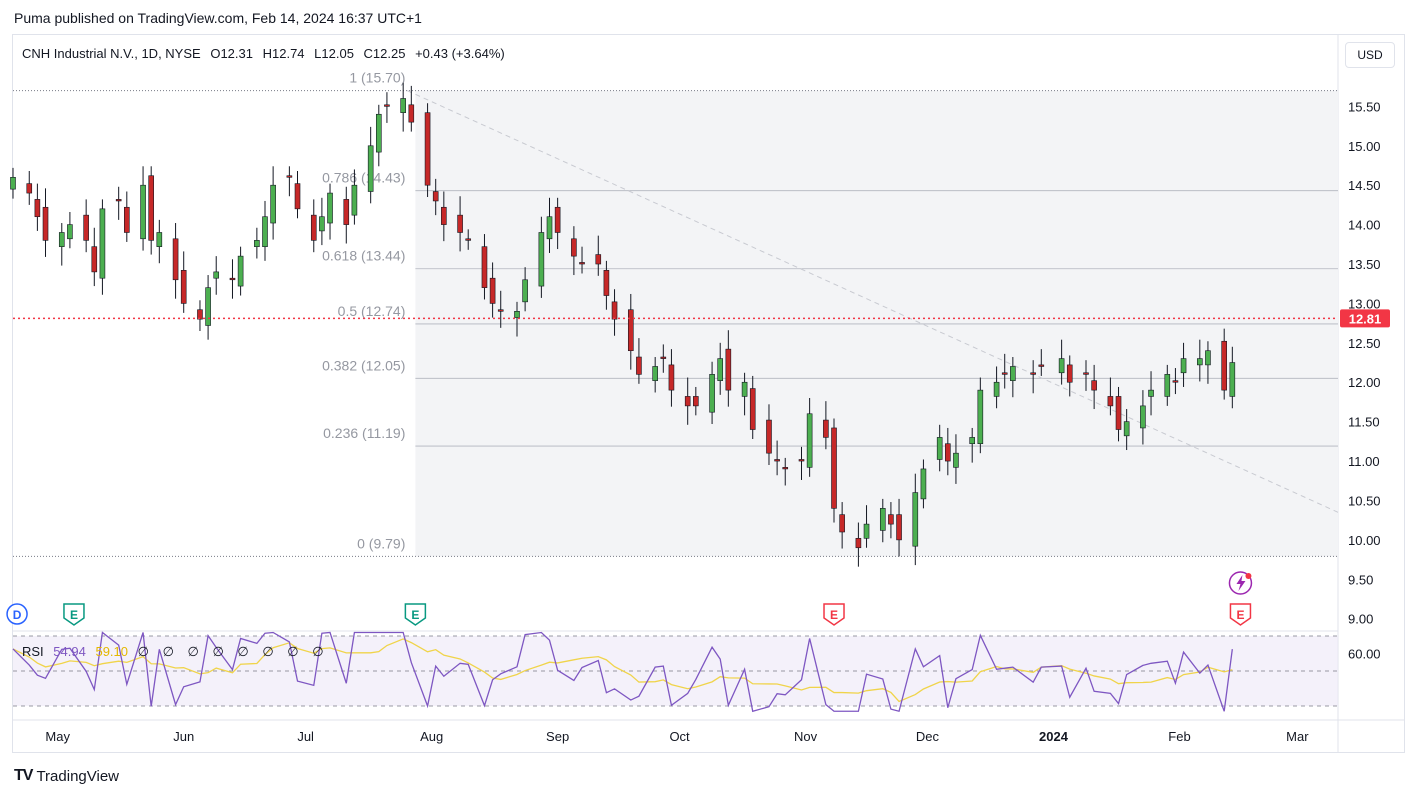 This screenshot has width=1417, height=798. I want to click on footer-brand: TV TradingView, so click(66, 776).